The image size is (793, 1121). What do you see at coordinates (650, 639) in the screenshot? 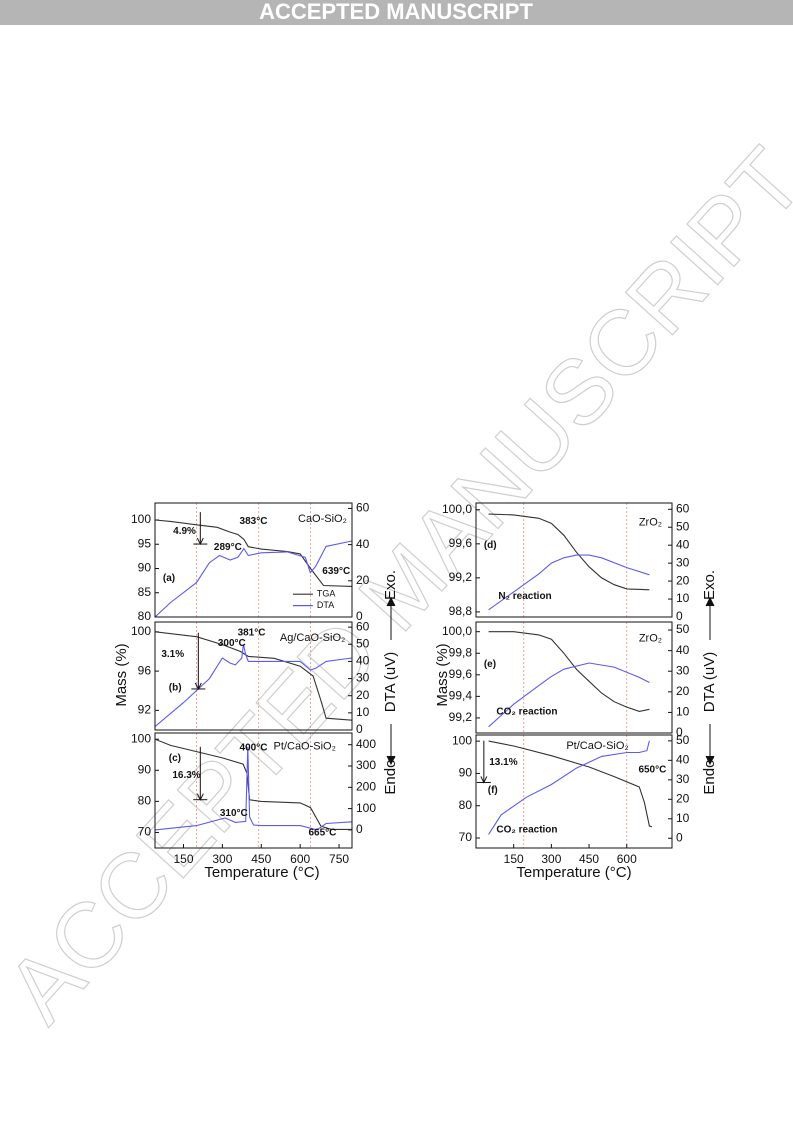
I see `panel-title: ZrO₂` at bounding box center [650, 639].